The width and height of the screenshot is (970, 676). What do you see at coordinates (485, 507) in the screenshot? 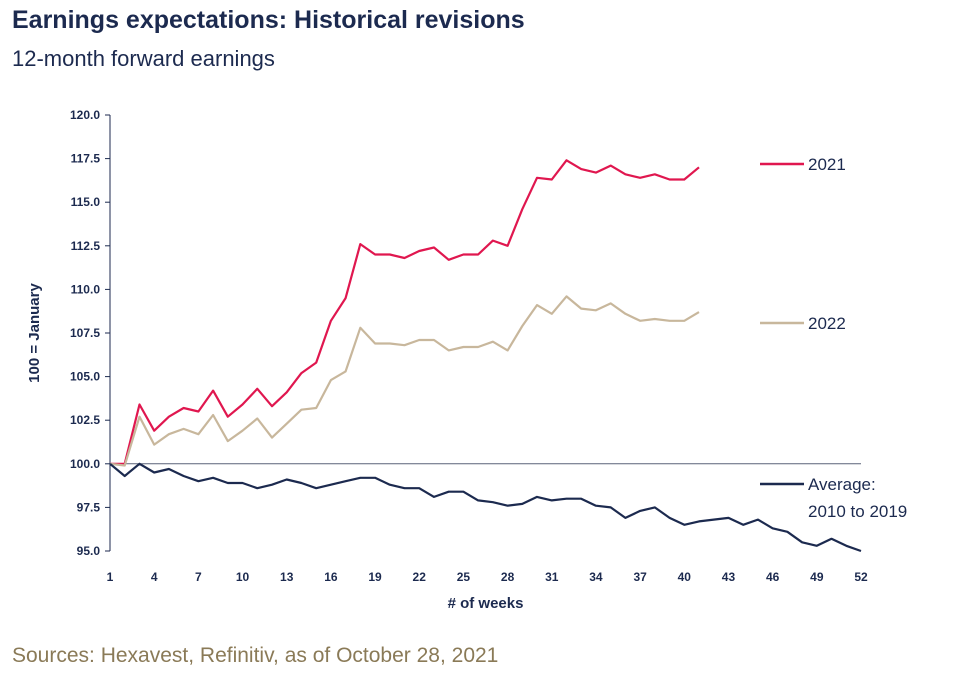
I see `series-average-line` at bounding box center [485, 507].